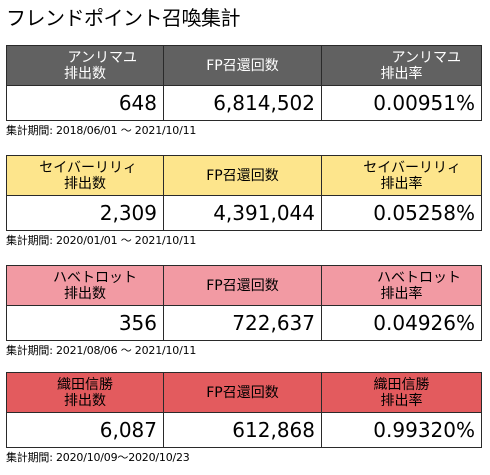  What do you see at coordinates (85, 65) in the screenshot?
I see `header-count: アンリマユ 排出数` at bounding box center [85, 65].